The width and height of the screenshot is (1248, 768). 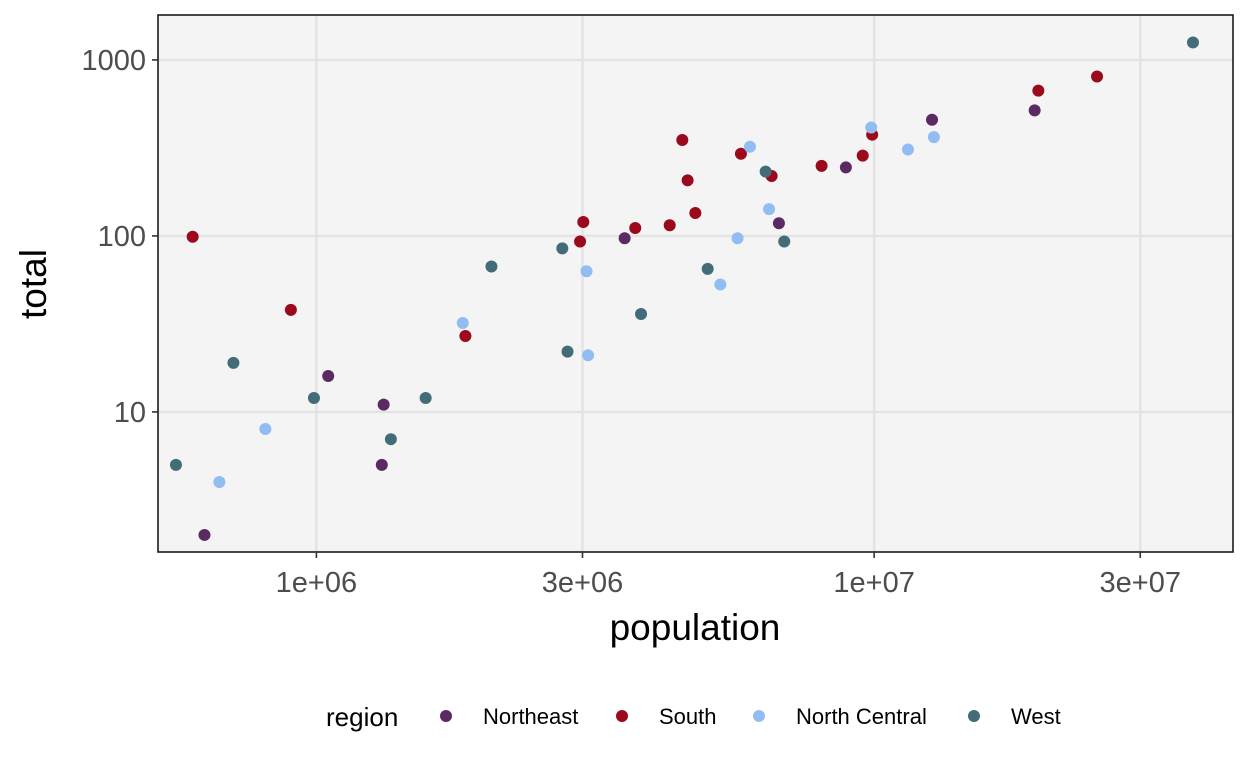 What do you see at coordinates (130, 413) in the screenshot?
I see `y-tick-label: 10` at bounding box center [130, 413].